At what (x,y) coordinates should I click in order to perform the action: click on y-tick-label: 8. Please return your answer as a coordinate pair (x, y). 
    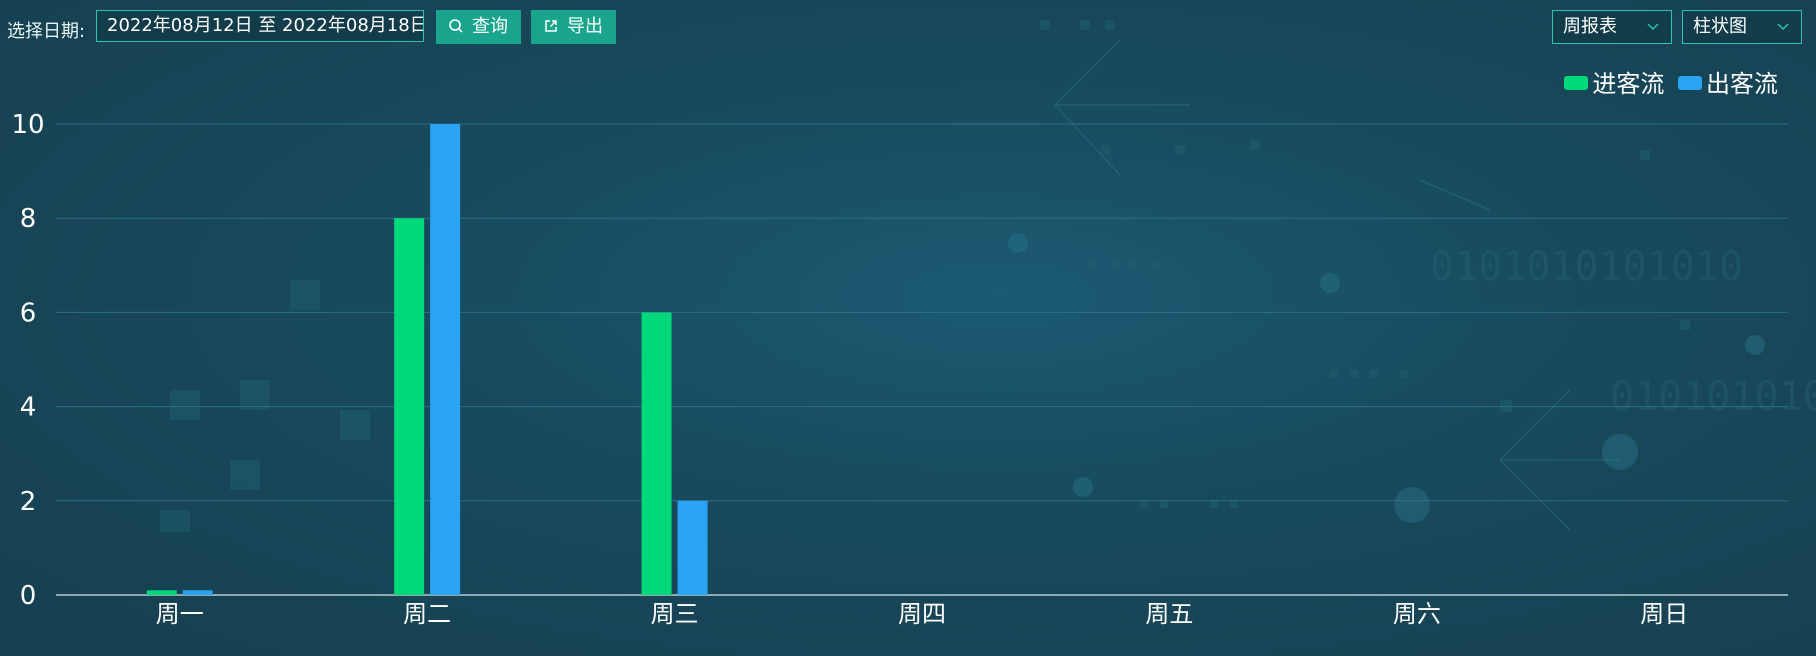
    Looking at the image, I should click on (28, 219).